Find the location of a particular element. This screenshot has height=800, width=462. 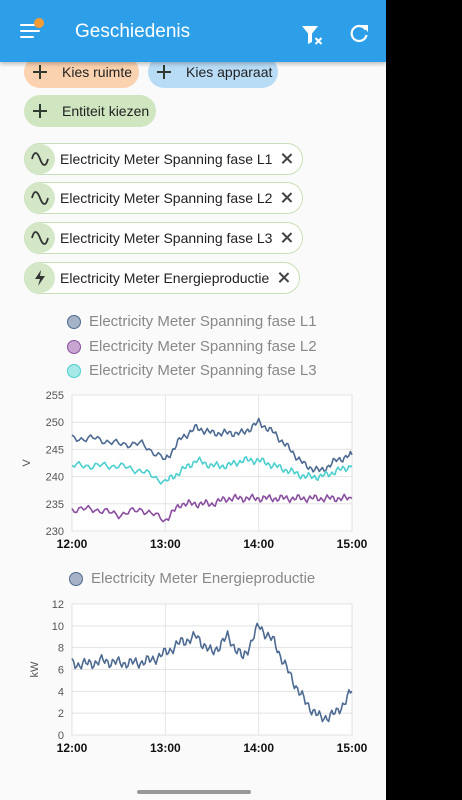

entity-chip-label: Electricity Meter Energieproductie is located at coordinates (165, 278).